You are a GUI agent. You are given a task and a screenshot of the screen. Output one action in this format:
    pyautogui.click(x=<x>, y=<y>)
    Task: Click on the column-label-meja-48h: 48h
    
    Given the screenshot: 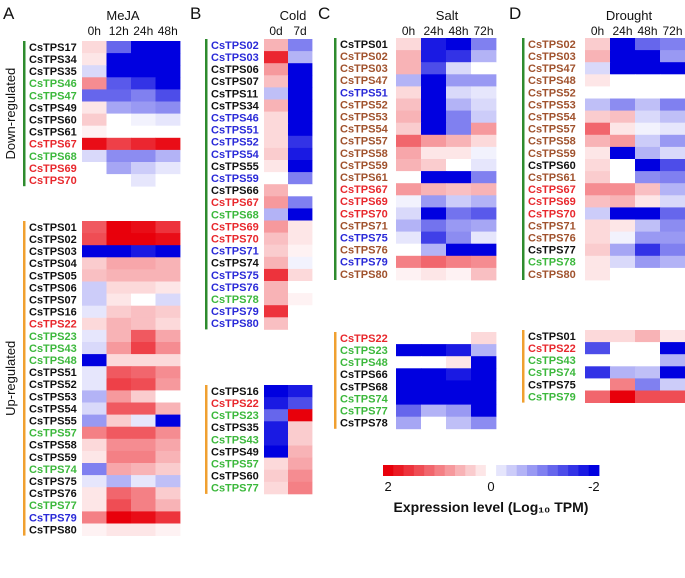 What is the action you would take?
    pyautogui.click(x=168, y=31)
    